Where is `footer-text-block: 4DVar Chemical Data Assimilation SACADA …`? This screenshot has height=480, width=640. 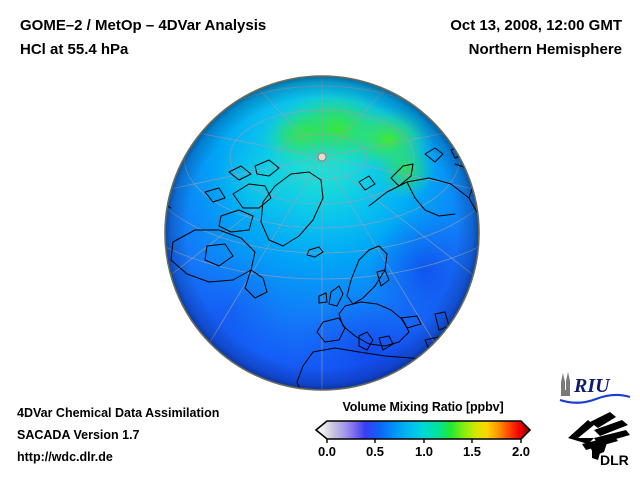 footer-text-block: 4DVar Chemical Data Assimilation SACADA … is located at coordinates (118, 435).